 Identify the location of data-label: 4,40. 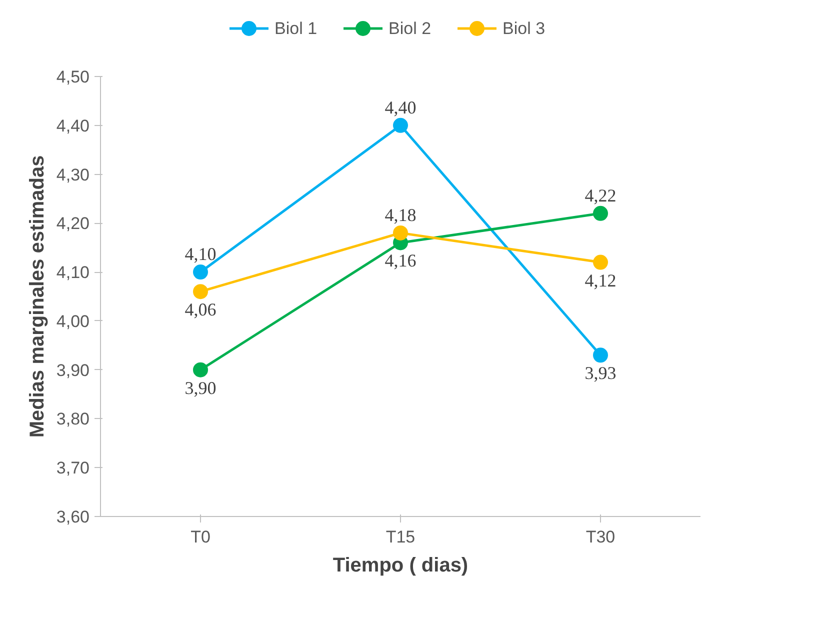
(400, 107).